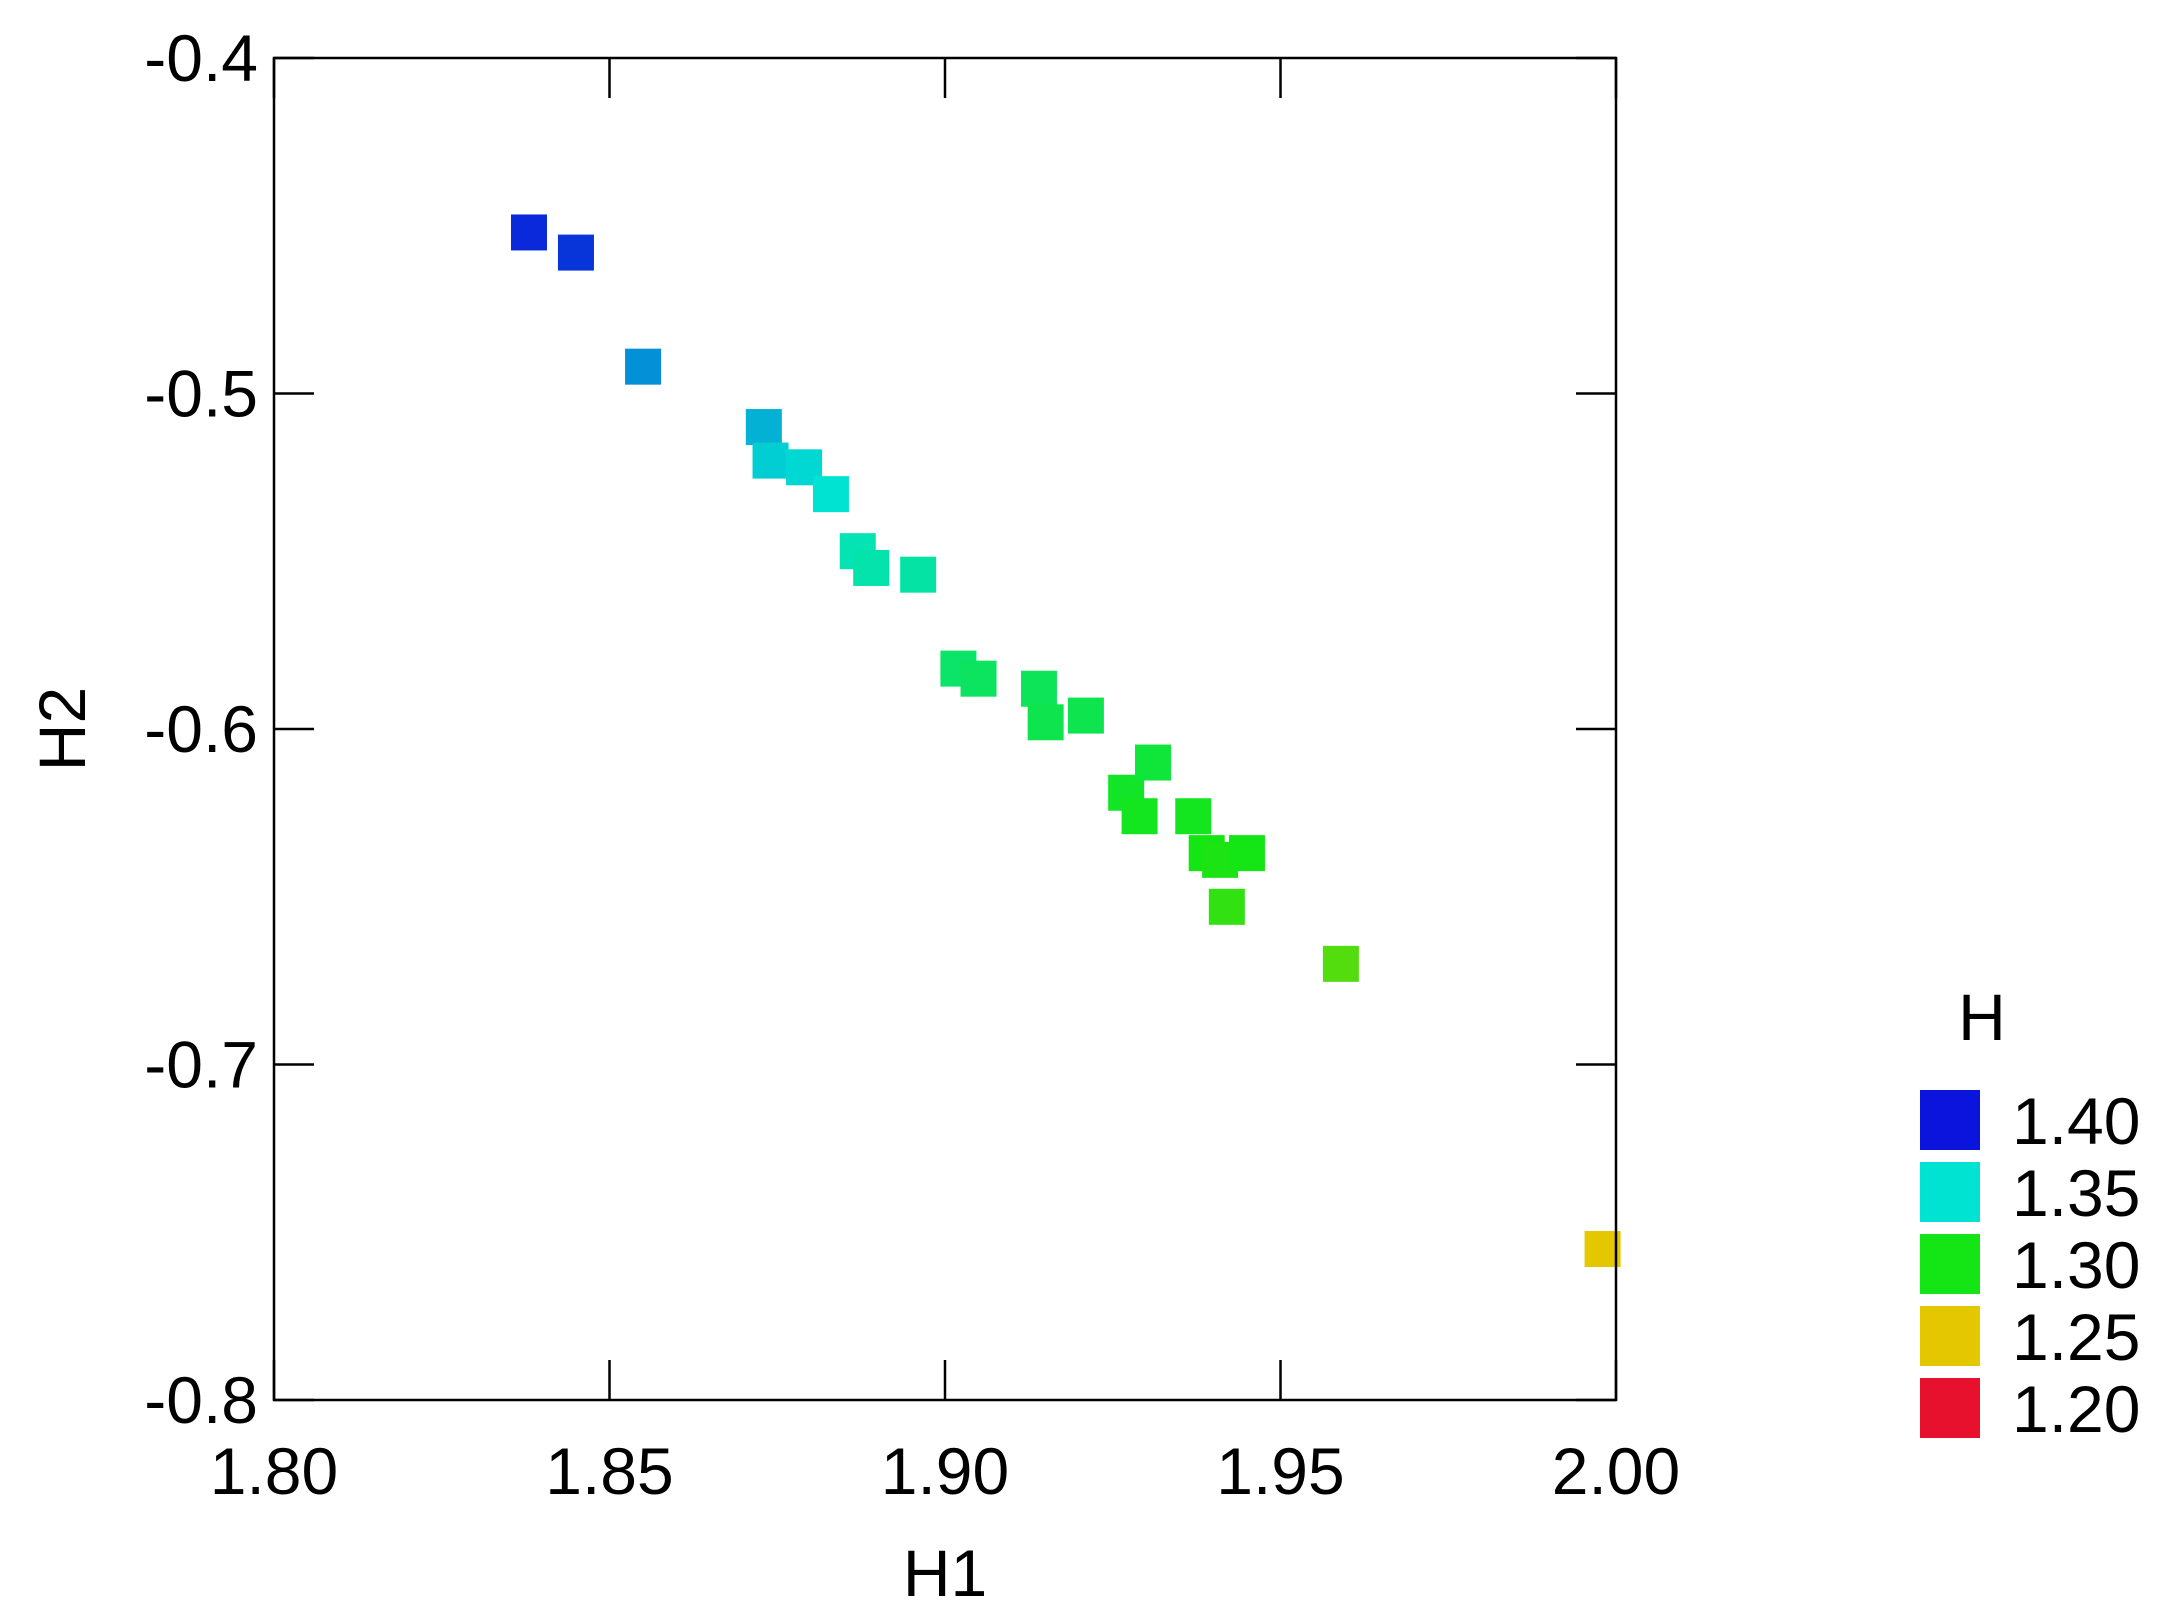  What do you see at coordinates (1280, 1471) in the screenshot?
I see `x-tick-label: 1.95` at bounding box center [1280, 1471].